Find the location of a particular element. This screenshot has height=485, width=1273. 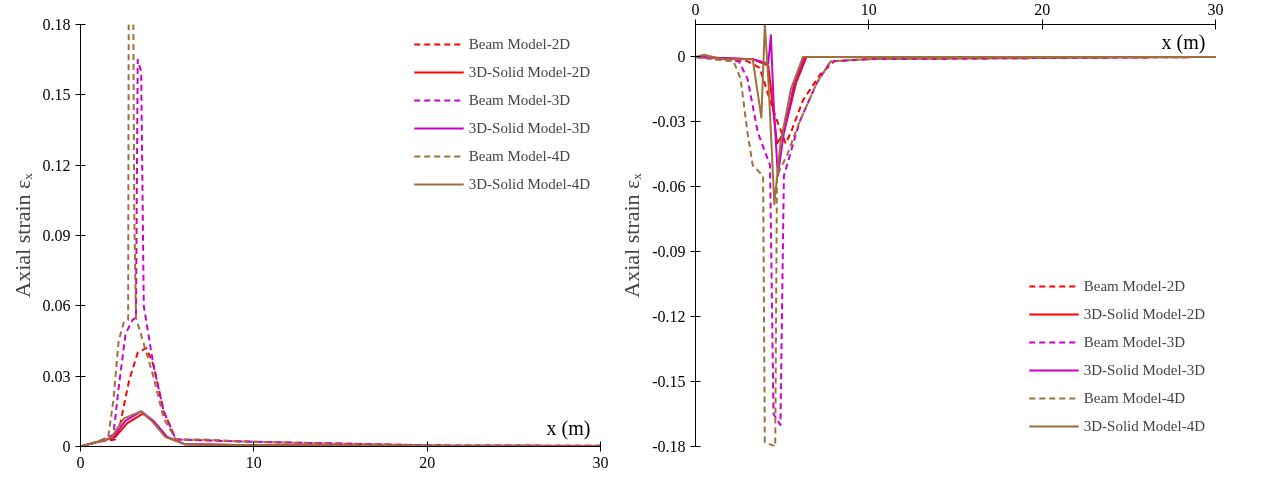

y-tick-label: -0.15 is located at coordinates (669, 382).